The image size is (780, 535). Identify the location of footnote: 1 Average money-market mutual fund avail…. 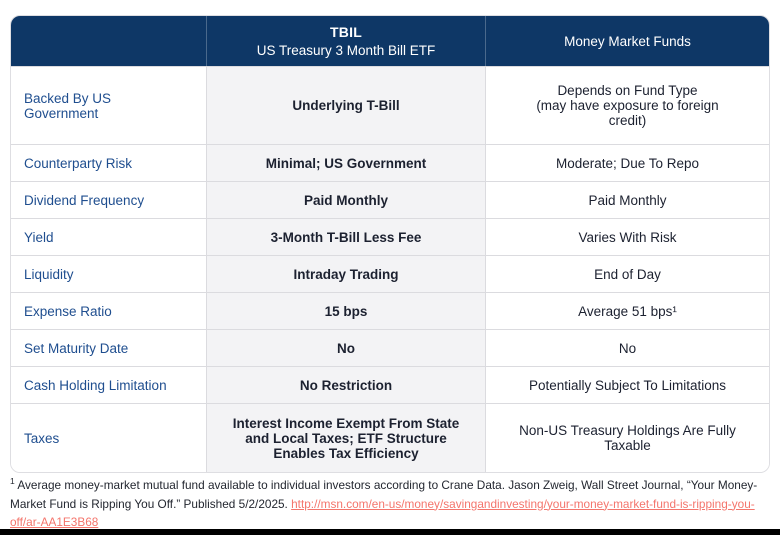
(391, 503).